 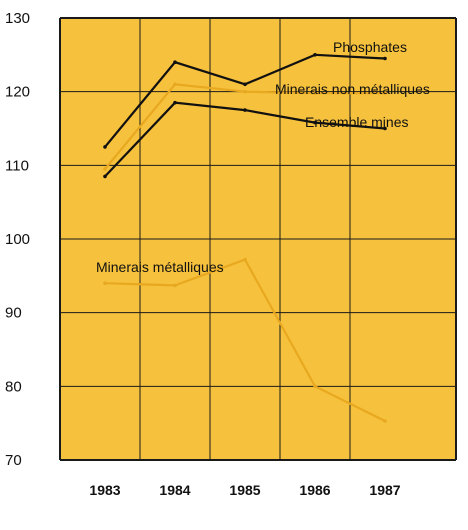 What do you see at coordinates (17, 92) in the screenshot?
I see `y-tick-label: 120` at bounding box center [17, 92].